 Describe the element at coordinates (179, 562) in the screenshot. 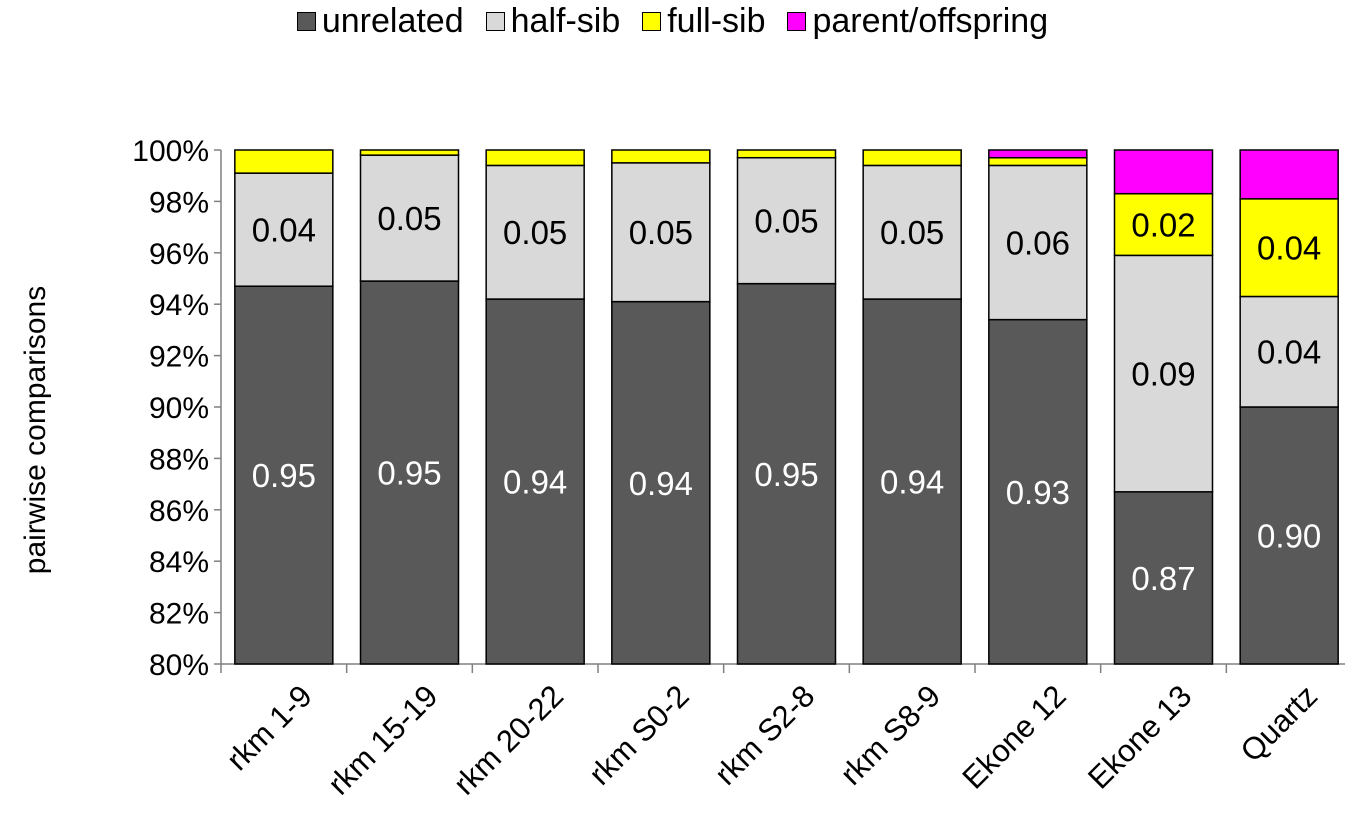

I see `y-tick-label: 84%` at that location.